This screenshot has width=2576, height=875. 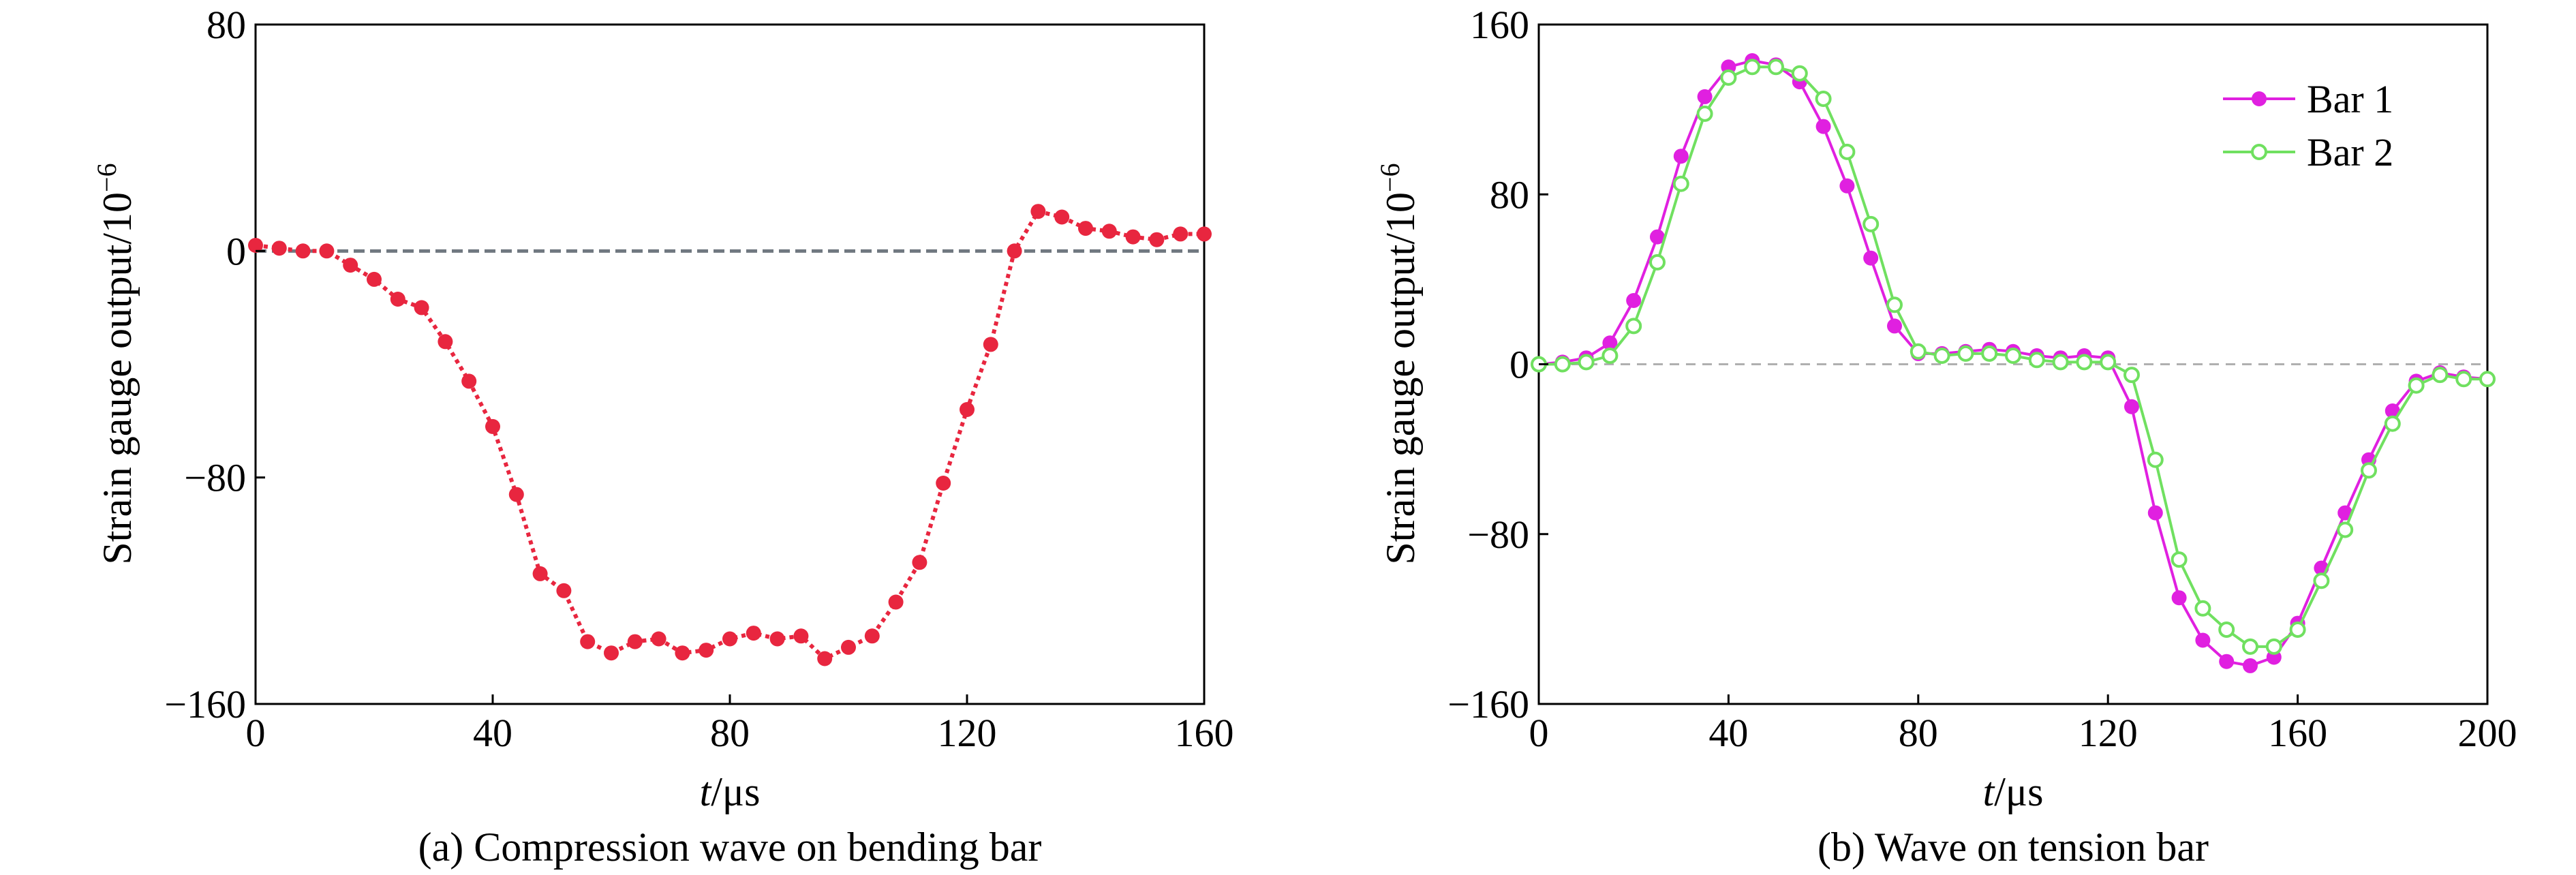 What do you see at coordinates (706, 792) in the screenshot?
I see `x-axis-label-a-var: t` at bounding box center [706, 792].